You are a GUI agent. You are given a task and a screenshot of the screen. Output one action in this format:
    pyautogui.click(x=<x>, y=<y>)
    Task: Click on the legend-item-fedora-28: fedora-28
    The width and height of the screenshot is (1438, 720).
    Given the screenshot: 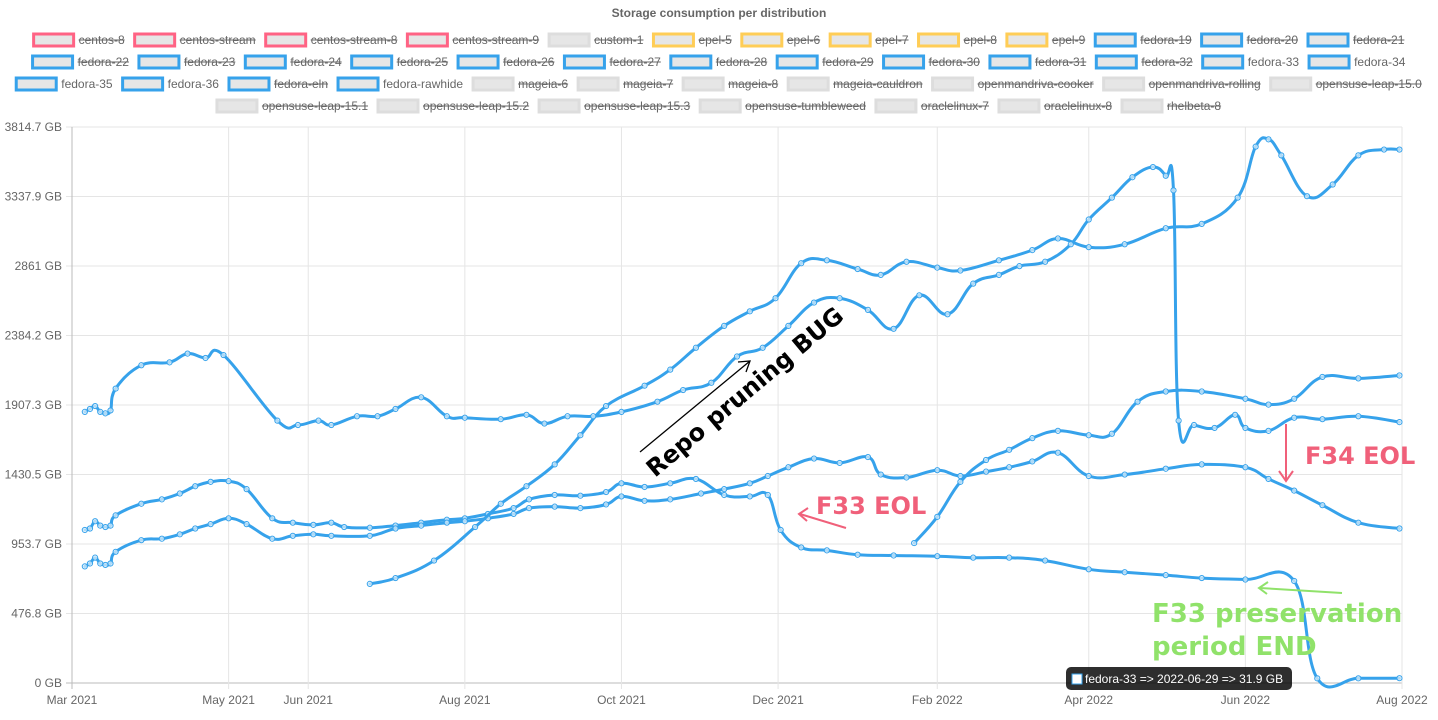 What is the action you would take?
    pyautogui.click(x=718, y=62)
    